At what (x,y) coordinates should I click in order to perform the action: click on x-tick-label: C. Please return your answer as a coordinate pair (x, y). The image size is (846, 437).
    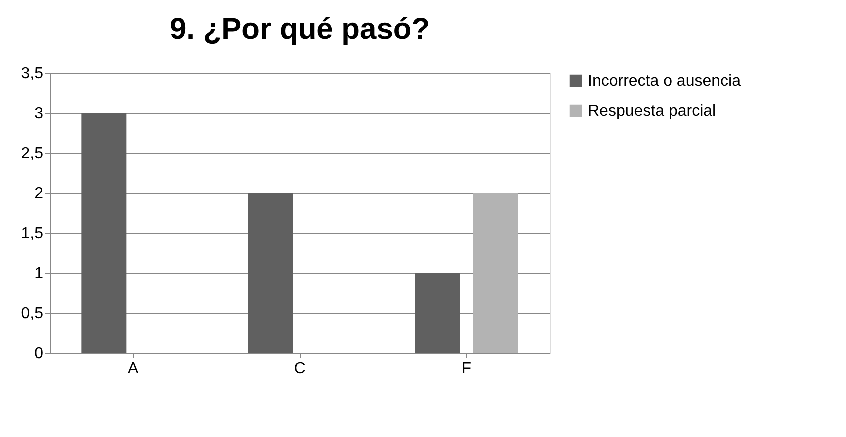
    Looking at the image, I should click on (300, 369).